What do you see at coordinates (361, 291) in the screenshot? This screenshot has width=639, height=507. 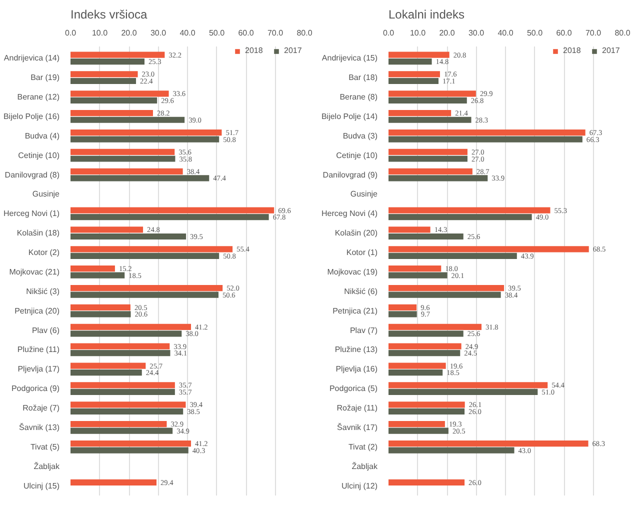 I see `y-tick-label: Nikšić (6)` at bounding box center [361, 291].